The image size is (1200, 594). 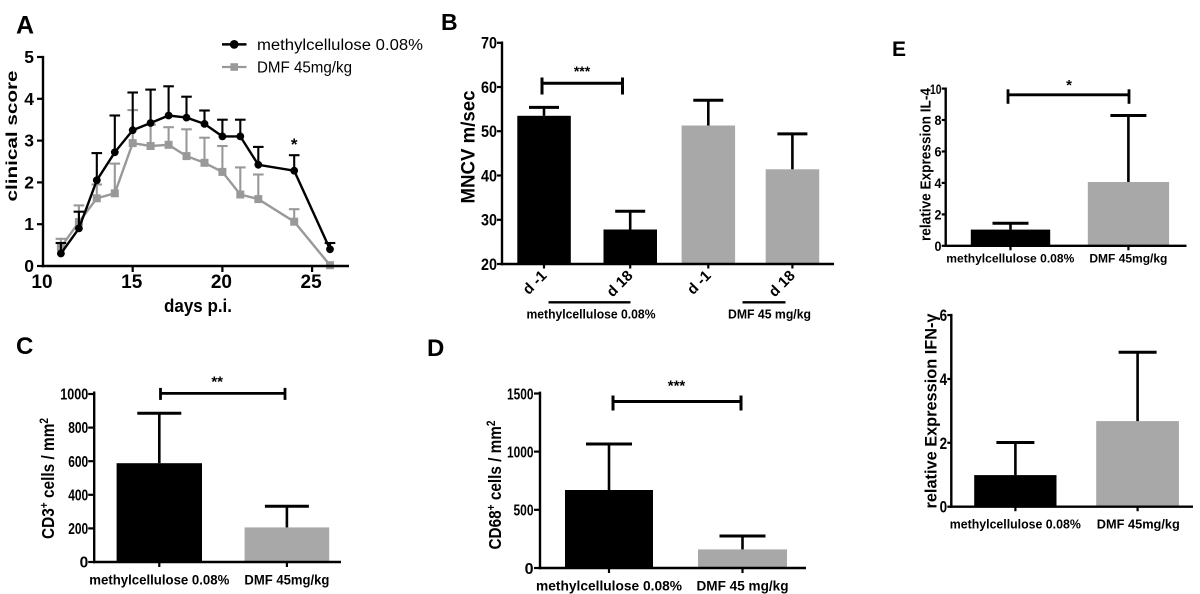 I want to click on svg-text: 200, so click(x=78, y=529).